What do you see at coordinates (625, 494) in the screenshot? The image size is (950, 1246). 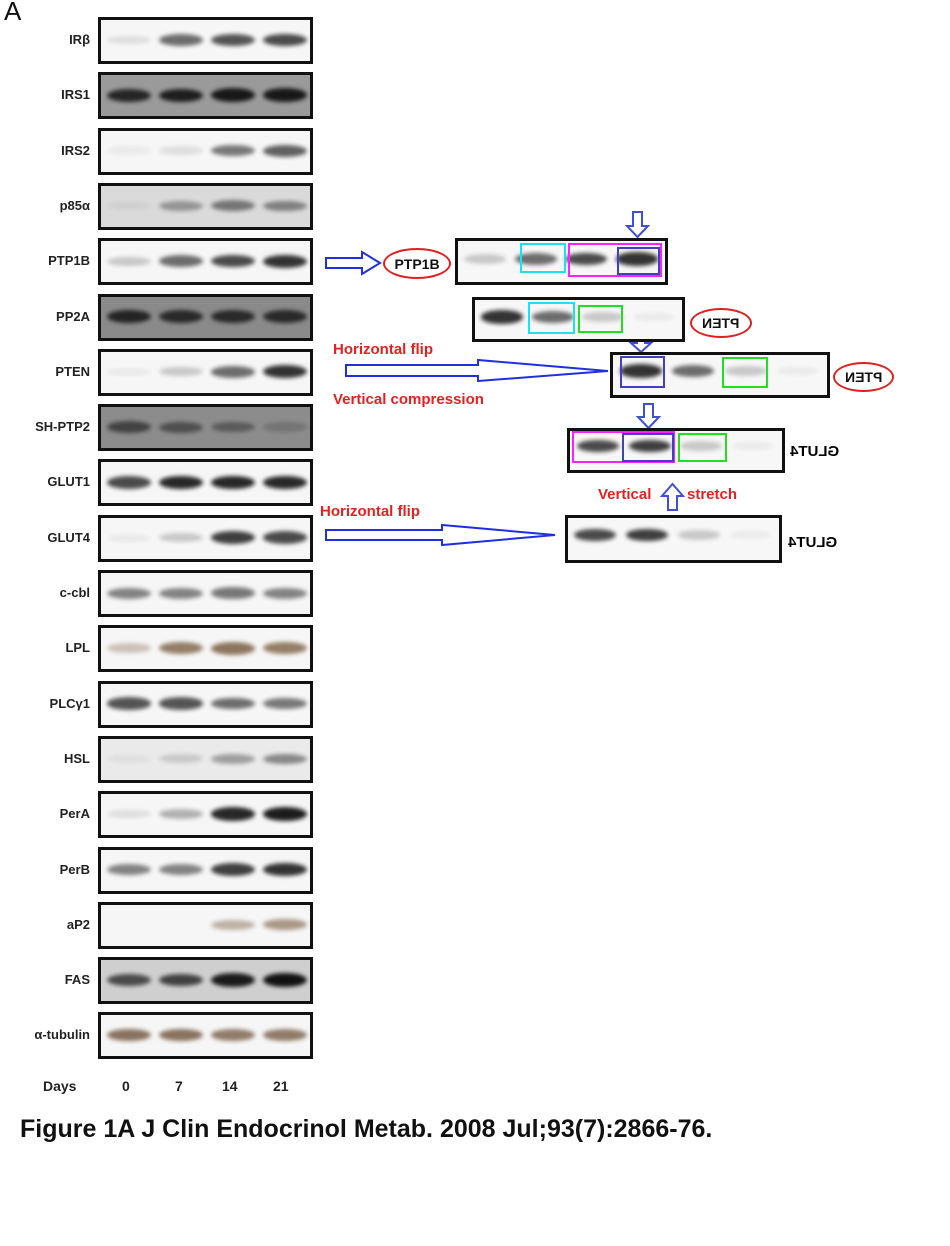 I see `vertical-text: Vertical` at bounding box center [625, 494].